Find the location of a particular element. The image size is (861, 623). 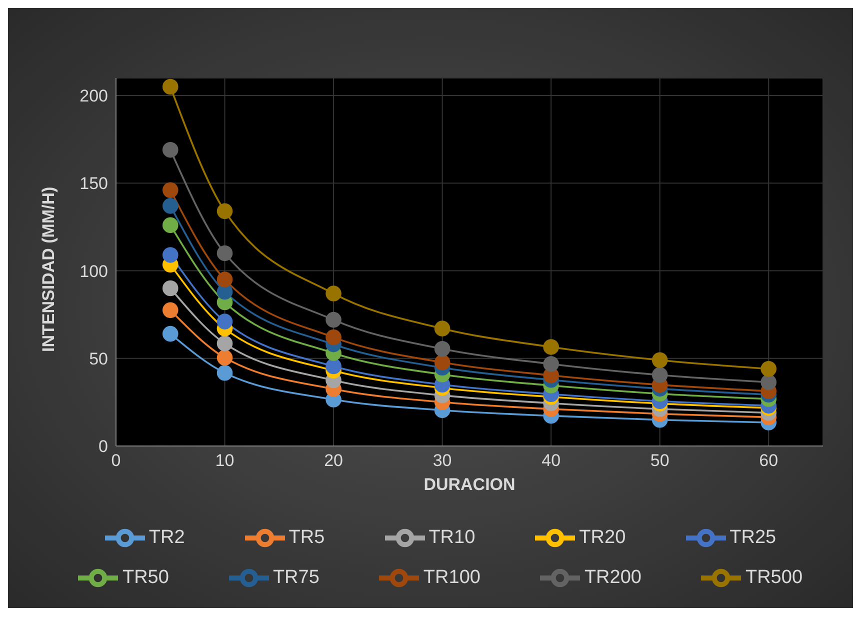

y-tick-label: 200 is located at coordinates (94, 96).